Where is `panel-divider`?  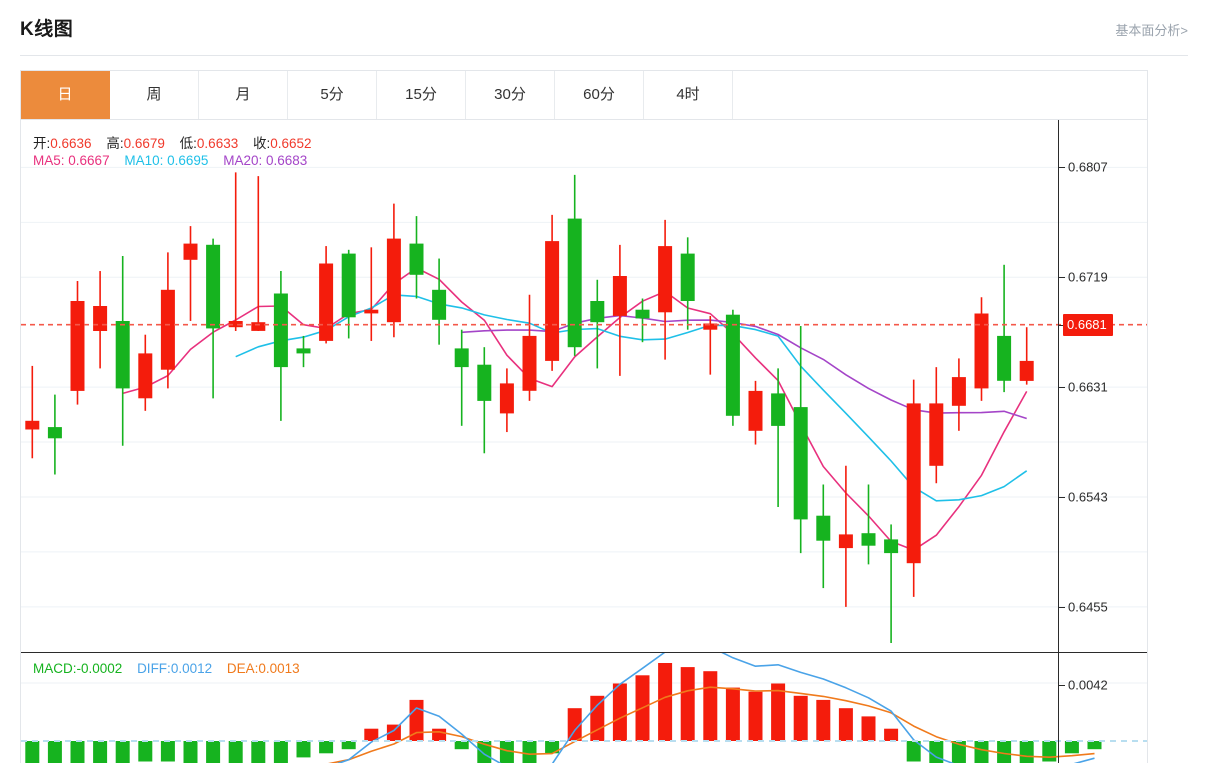 panel-divider is located at coordinates (584, 652).